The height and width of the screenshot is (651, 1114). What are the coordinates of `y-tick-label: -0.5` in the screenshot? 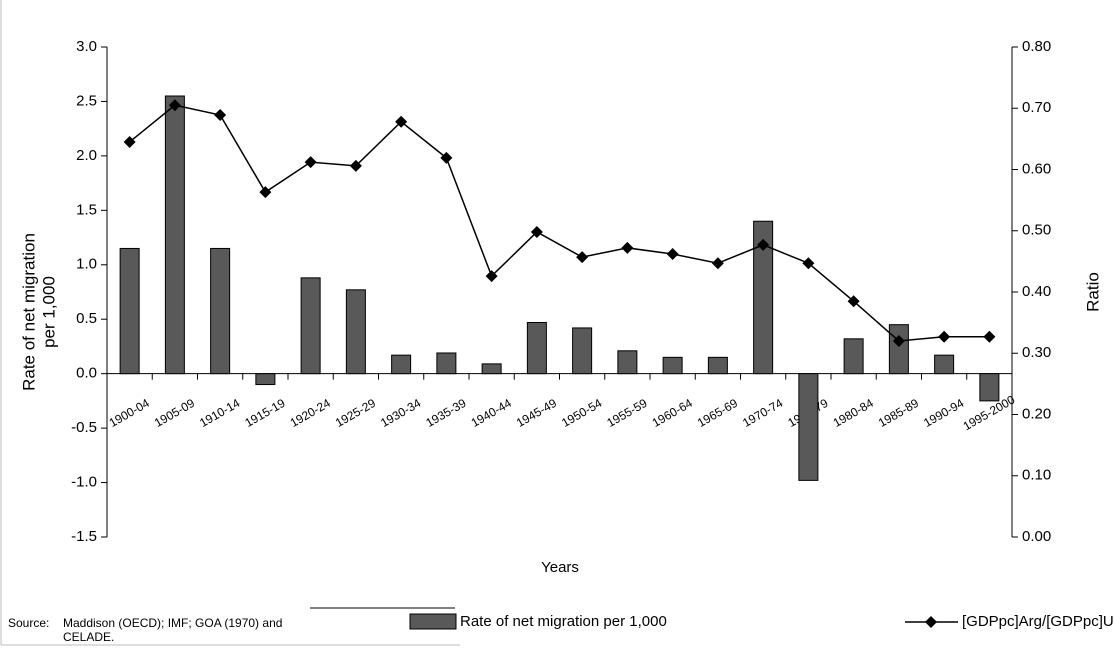 It's located at (84, 427).